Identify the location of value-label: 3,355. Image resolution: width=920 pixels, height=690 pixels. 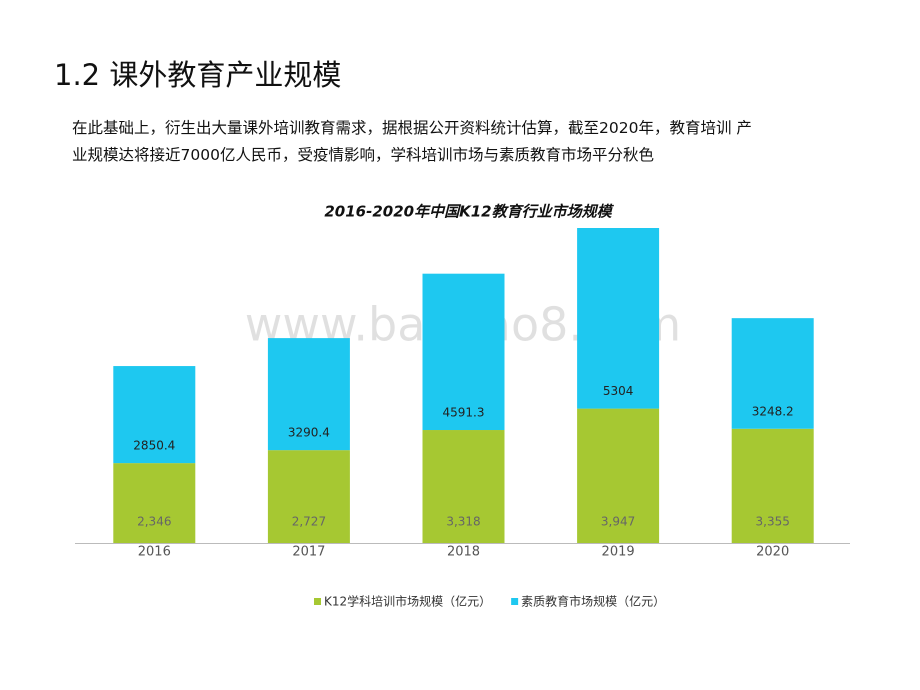
(773, 522).